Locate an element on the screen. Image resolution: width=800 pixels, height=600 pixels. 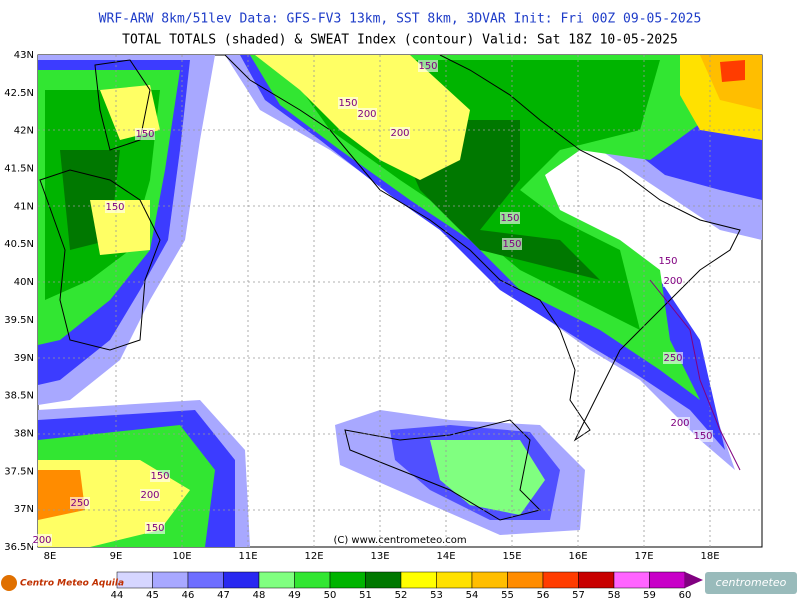
lat-label: 38.5N is located at coordinates (19, 396).